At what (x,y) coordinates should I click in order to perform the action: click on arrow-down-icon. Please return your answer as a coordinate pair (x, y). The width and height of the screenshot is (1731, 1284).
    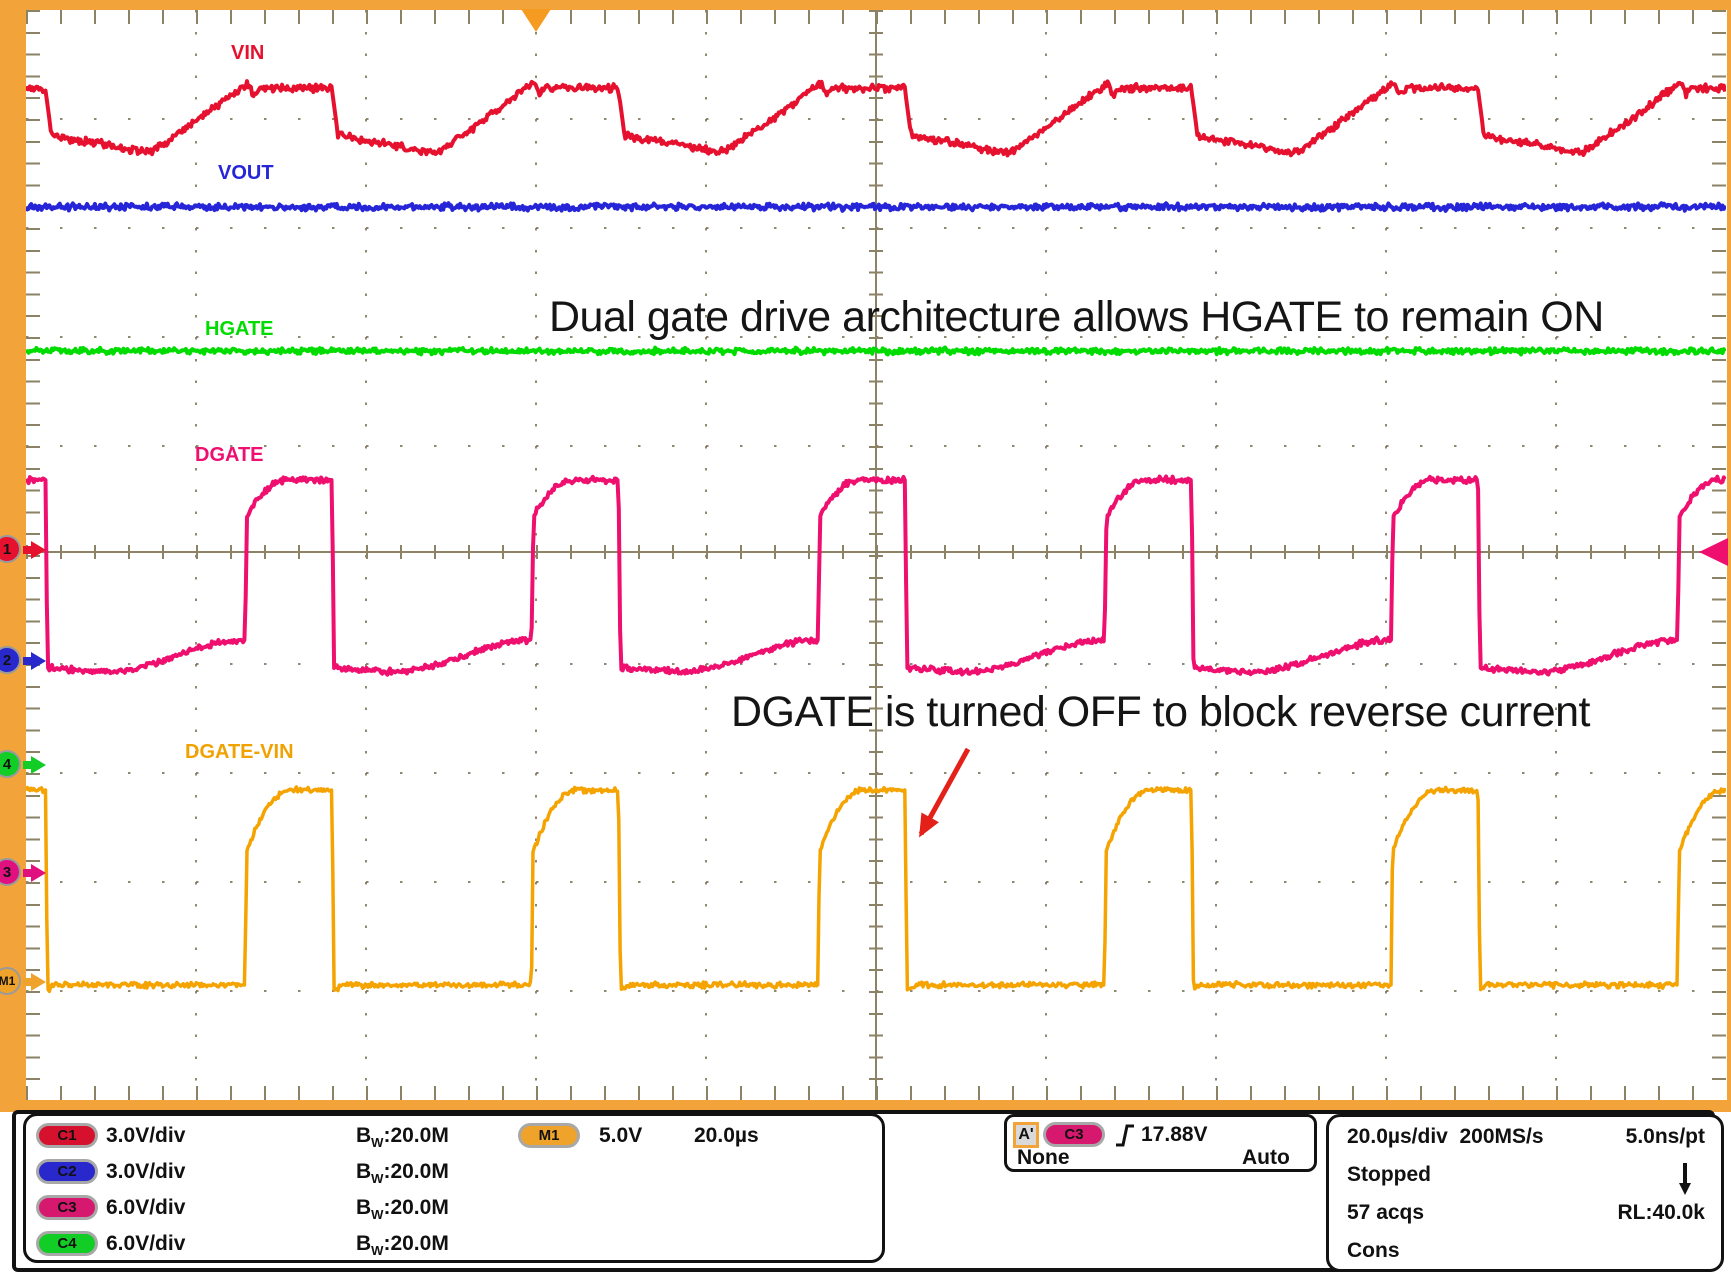
    Looking at the image, I should click on (1685, 1179).